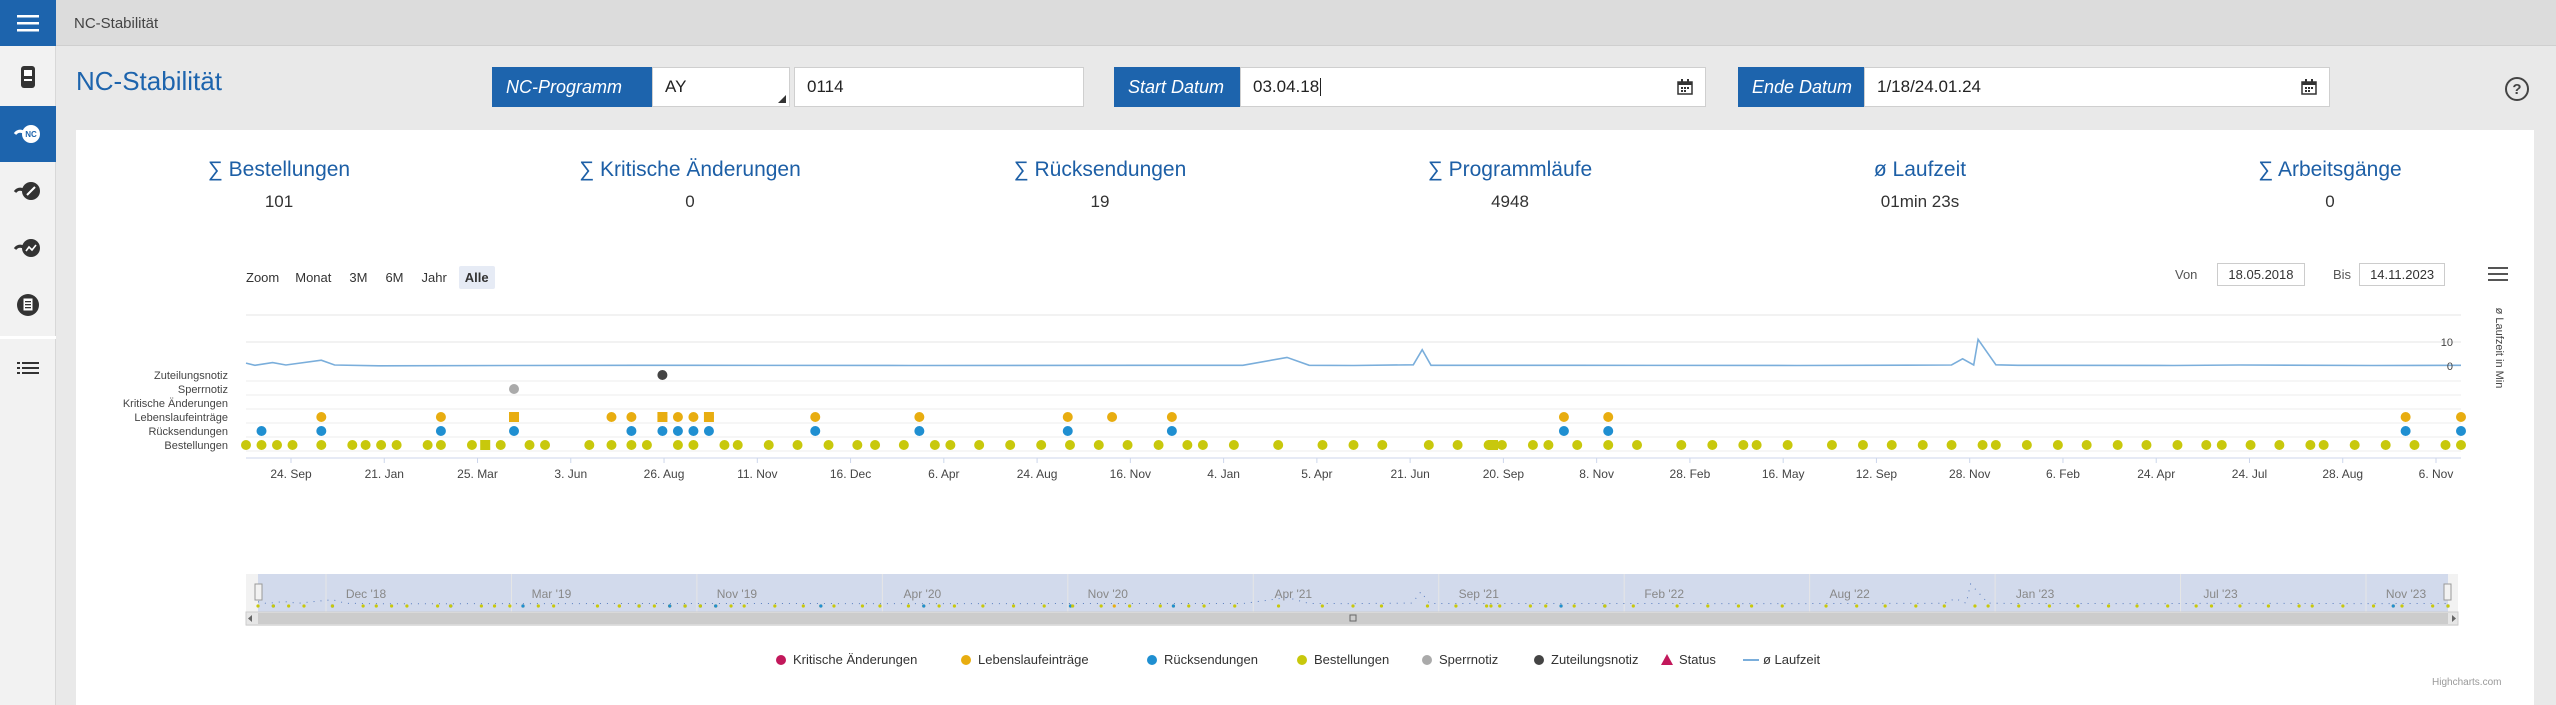  Describe the element at coordinates (28, 305) in the screenshot. I see `sidebar-item-document` at that location.